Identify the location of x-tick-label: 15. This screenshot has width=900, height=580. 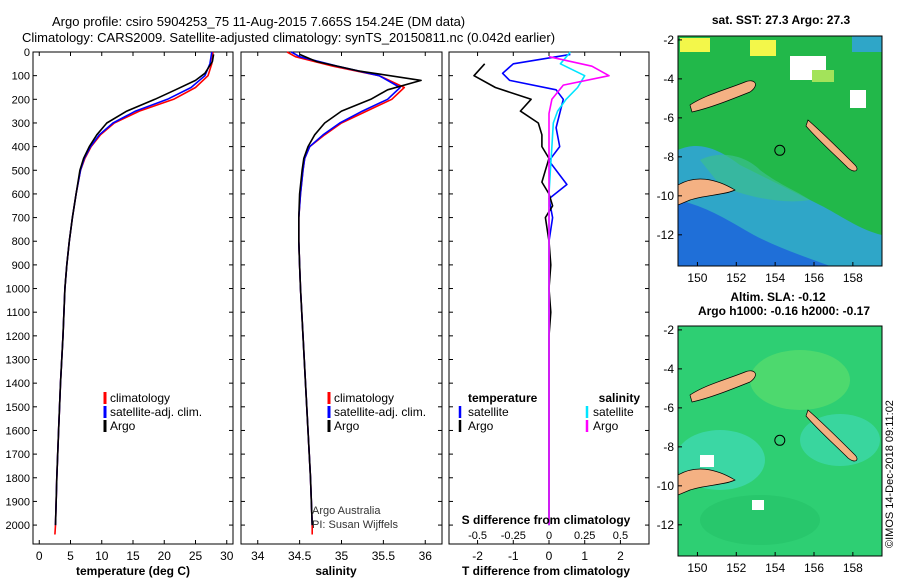
(133, 556).